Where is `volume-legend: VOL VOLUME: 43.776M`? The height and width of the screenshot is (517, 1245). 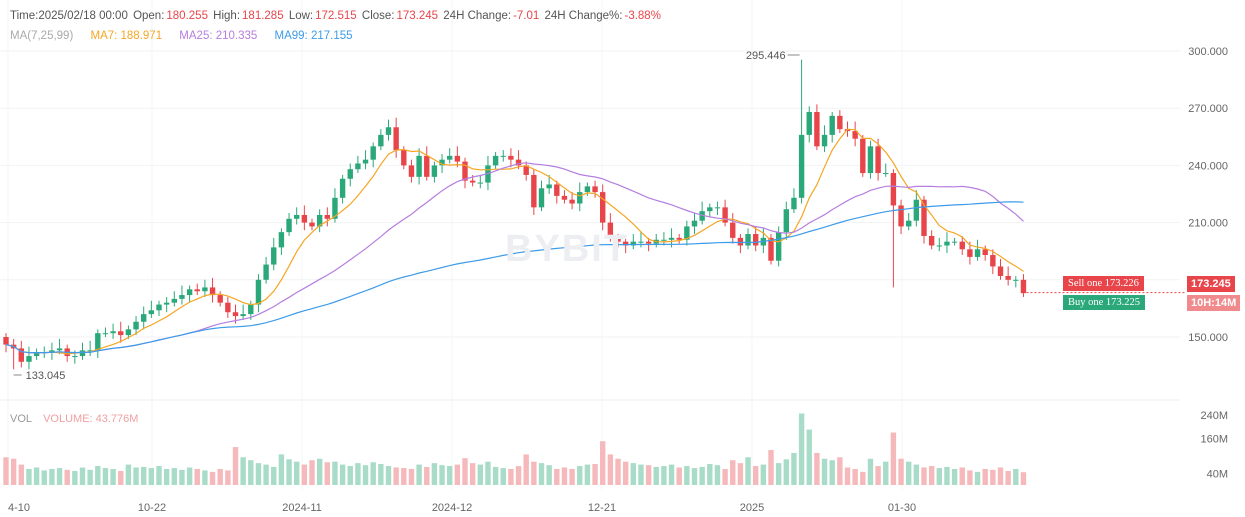 volume-legend: VOL VOLUME: 43.776M is located at coordinates (78, 419).